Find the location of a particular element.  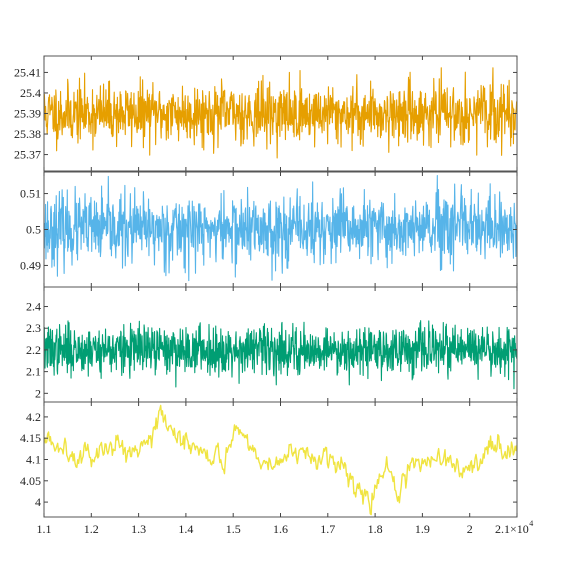

x-tick-label: 2 is located at coordinates (470, 529).